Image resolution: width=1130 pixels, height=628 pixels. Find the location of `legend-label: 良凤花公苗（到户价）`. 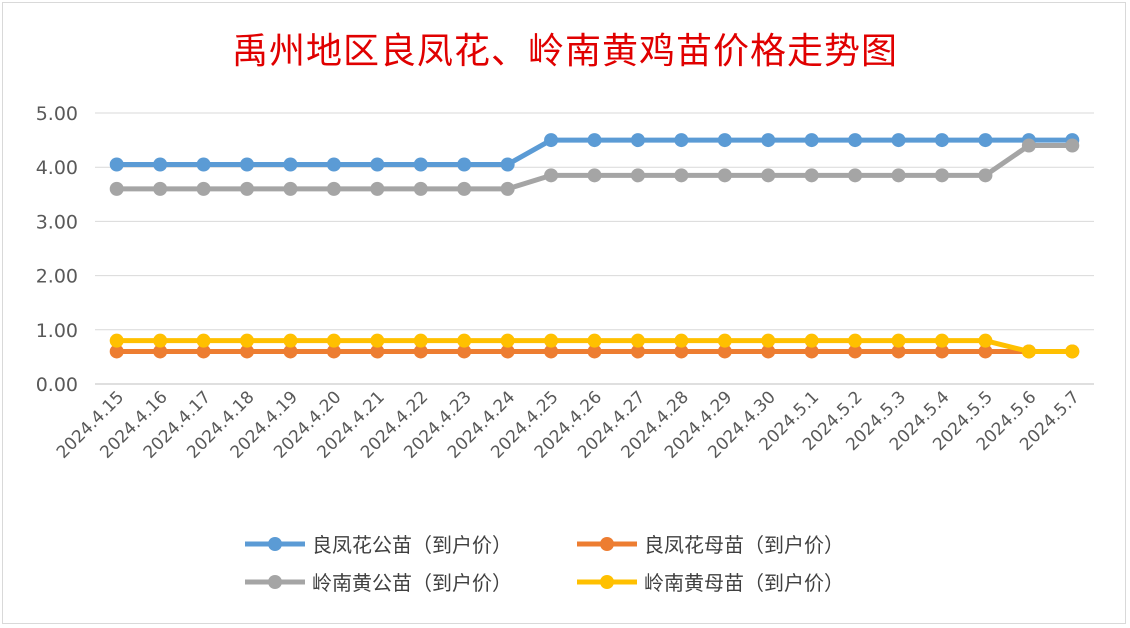

legend-label: 良凤花公苗（到户价） is located at coordinates (412, 545).